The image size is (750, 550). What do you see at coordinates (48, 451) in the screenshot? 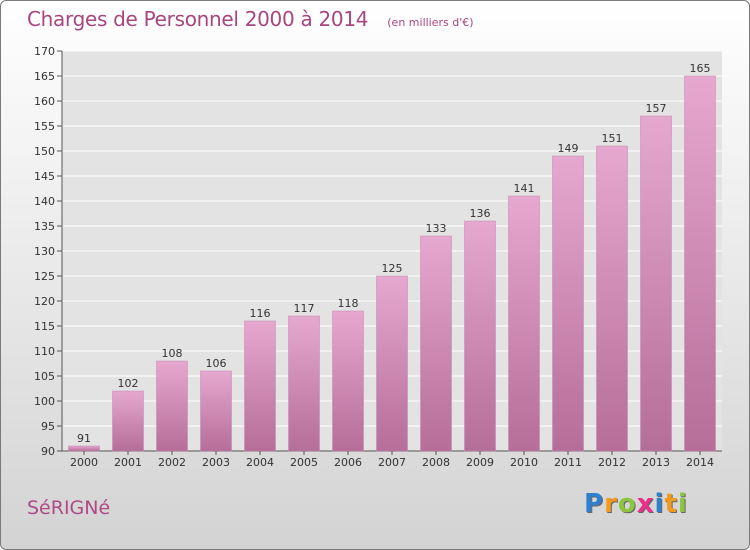
I see `y-tick-label: 90` at bounding box center [48, 451].